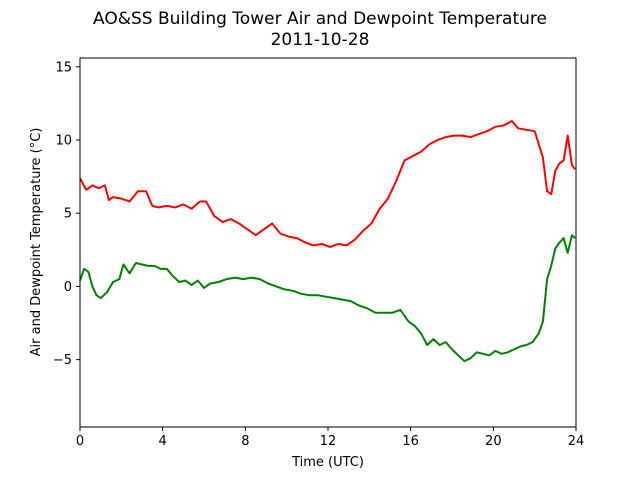 This screenshot has height=480, width=640. I want to click on x-tick-label: 8, so click(245, 441).